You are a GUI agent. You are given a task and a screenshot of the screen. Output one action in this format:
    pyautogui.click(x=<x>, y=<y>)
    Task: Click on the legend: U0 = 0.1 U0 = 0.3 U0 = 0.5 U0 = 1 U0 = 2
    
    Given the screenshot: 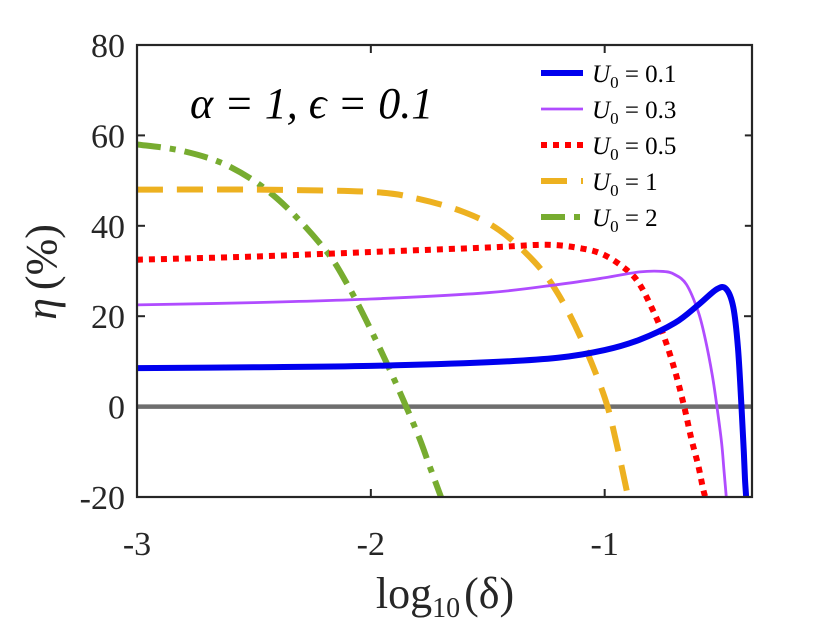 What is the action you would take?
    pyautogui.click(x=637, y=145)
    